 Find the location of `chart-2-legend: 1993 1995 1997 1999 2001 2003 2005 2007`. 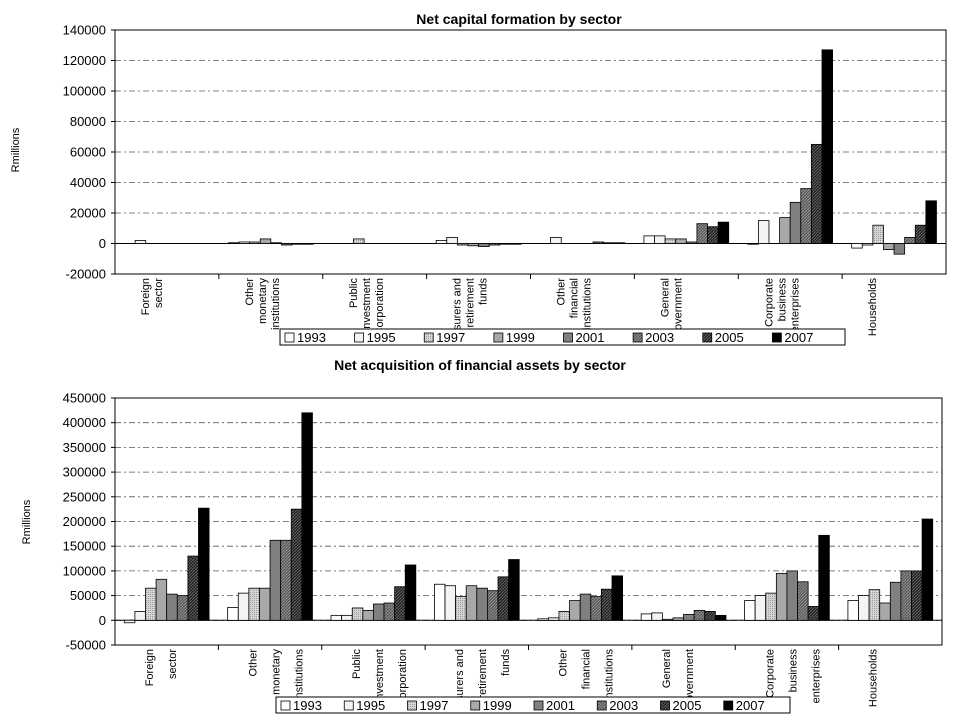

chart-2-legend: 1993 1995 1997 1999 2001 2003 2005 2007 is located at coordinates (533, 705).